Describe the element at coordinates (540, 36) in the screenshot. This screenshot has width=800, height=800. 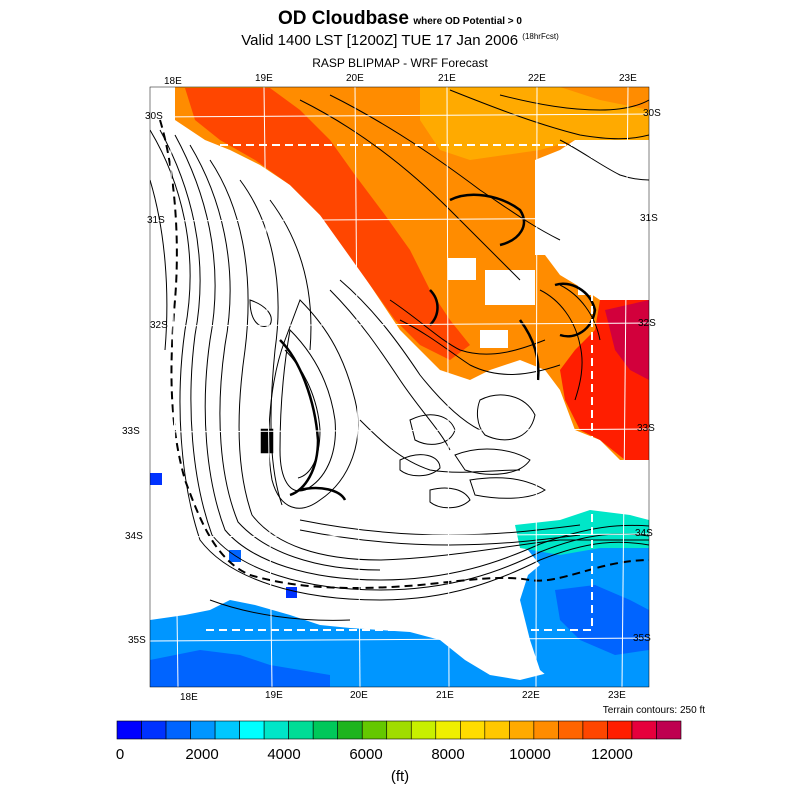
I see `forecast-hours: (18hrFcst)` at that location.